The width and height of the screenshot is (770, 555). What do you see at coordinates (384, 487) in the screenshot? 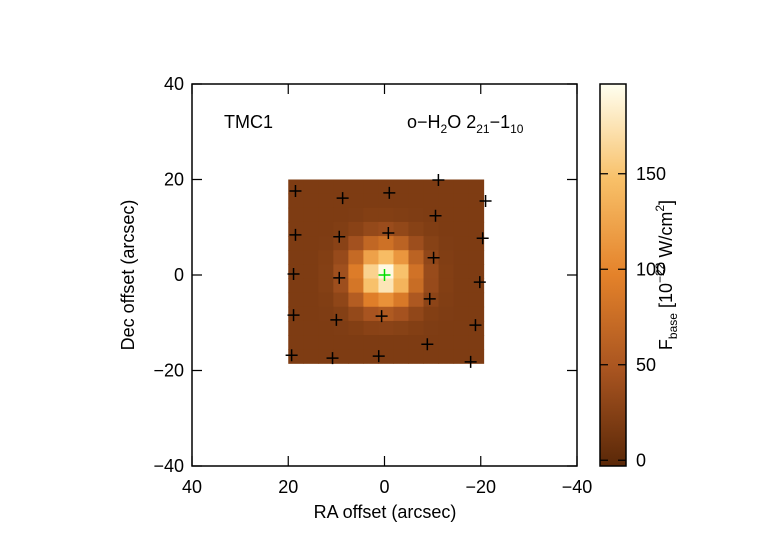
I see `x-tick-label: 0` at bounding box center [384, 487].